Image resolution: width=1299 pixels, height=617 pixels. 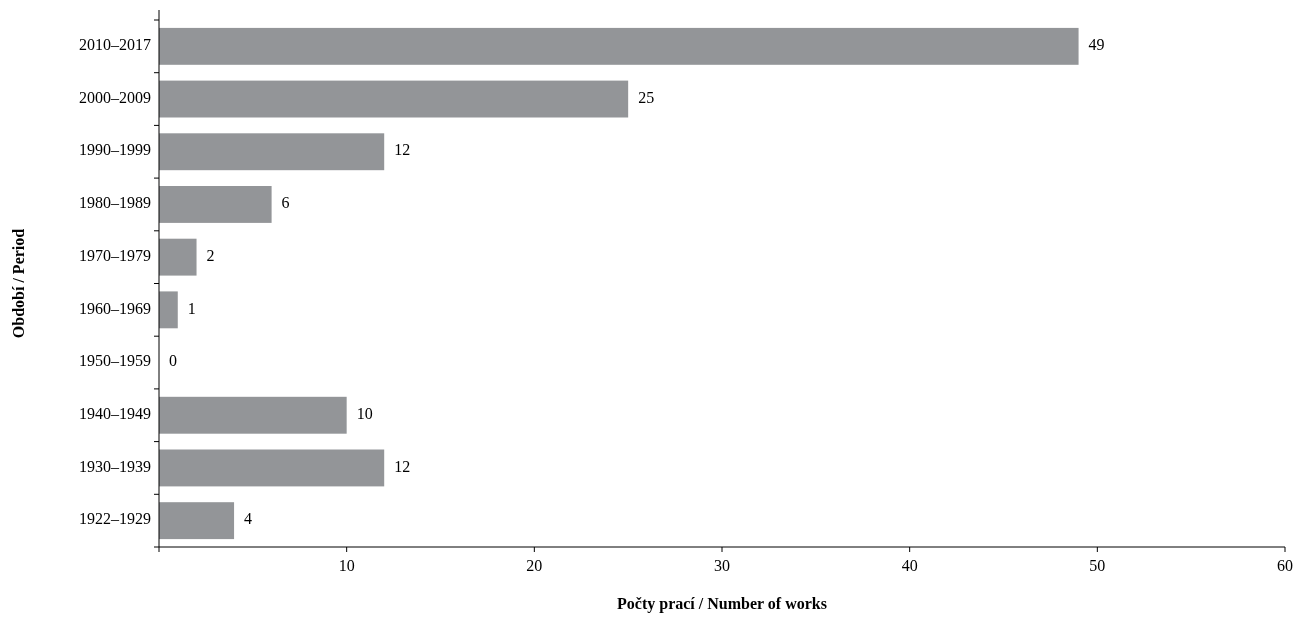 I want to click on data-label: 49, so click(x=1096, y=45).